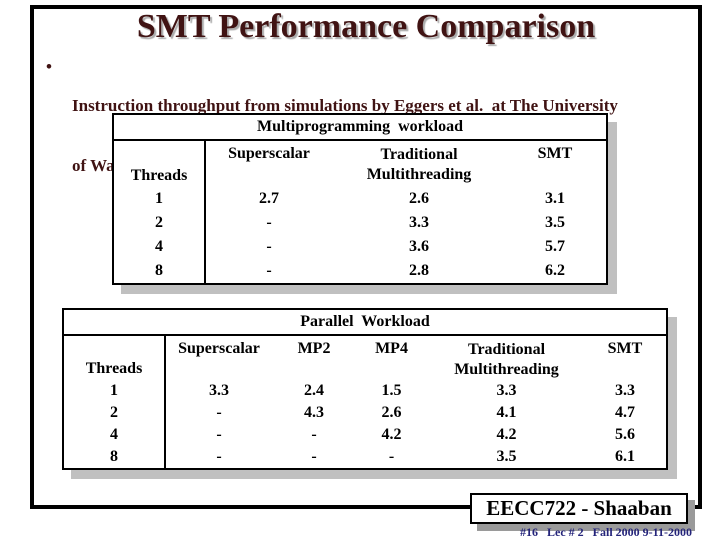 The height and width of the screenshot is (540, 720). I want to click on parallel-table-title: Parallel Workload, so click(365, 323).